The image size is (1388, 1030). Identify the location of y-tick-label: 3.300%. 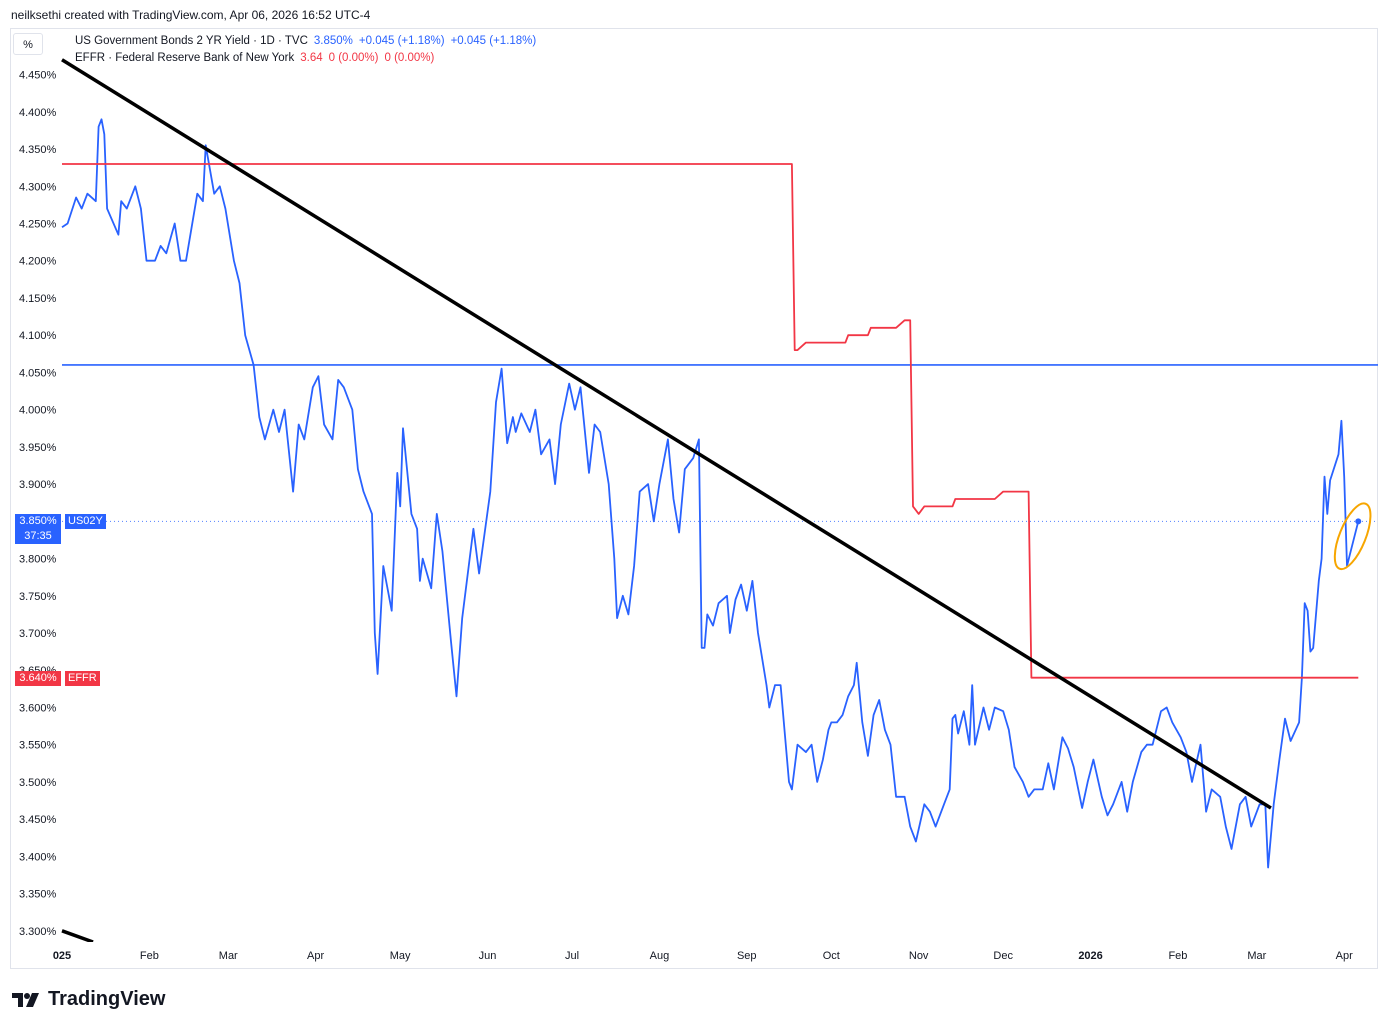
(38, 932).